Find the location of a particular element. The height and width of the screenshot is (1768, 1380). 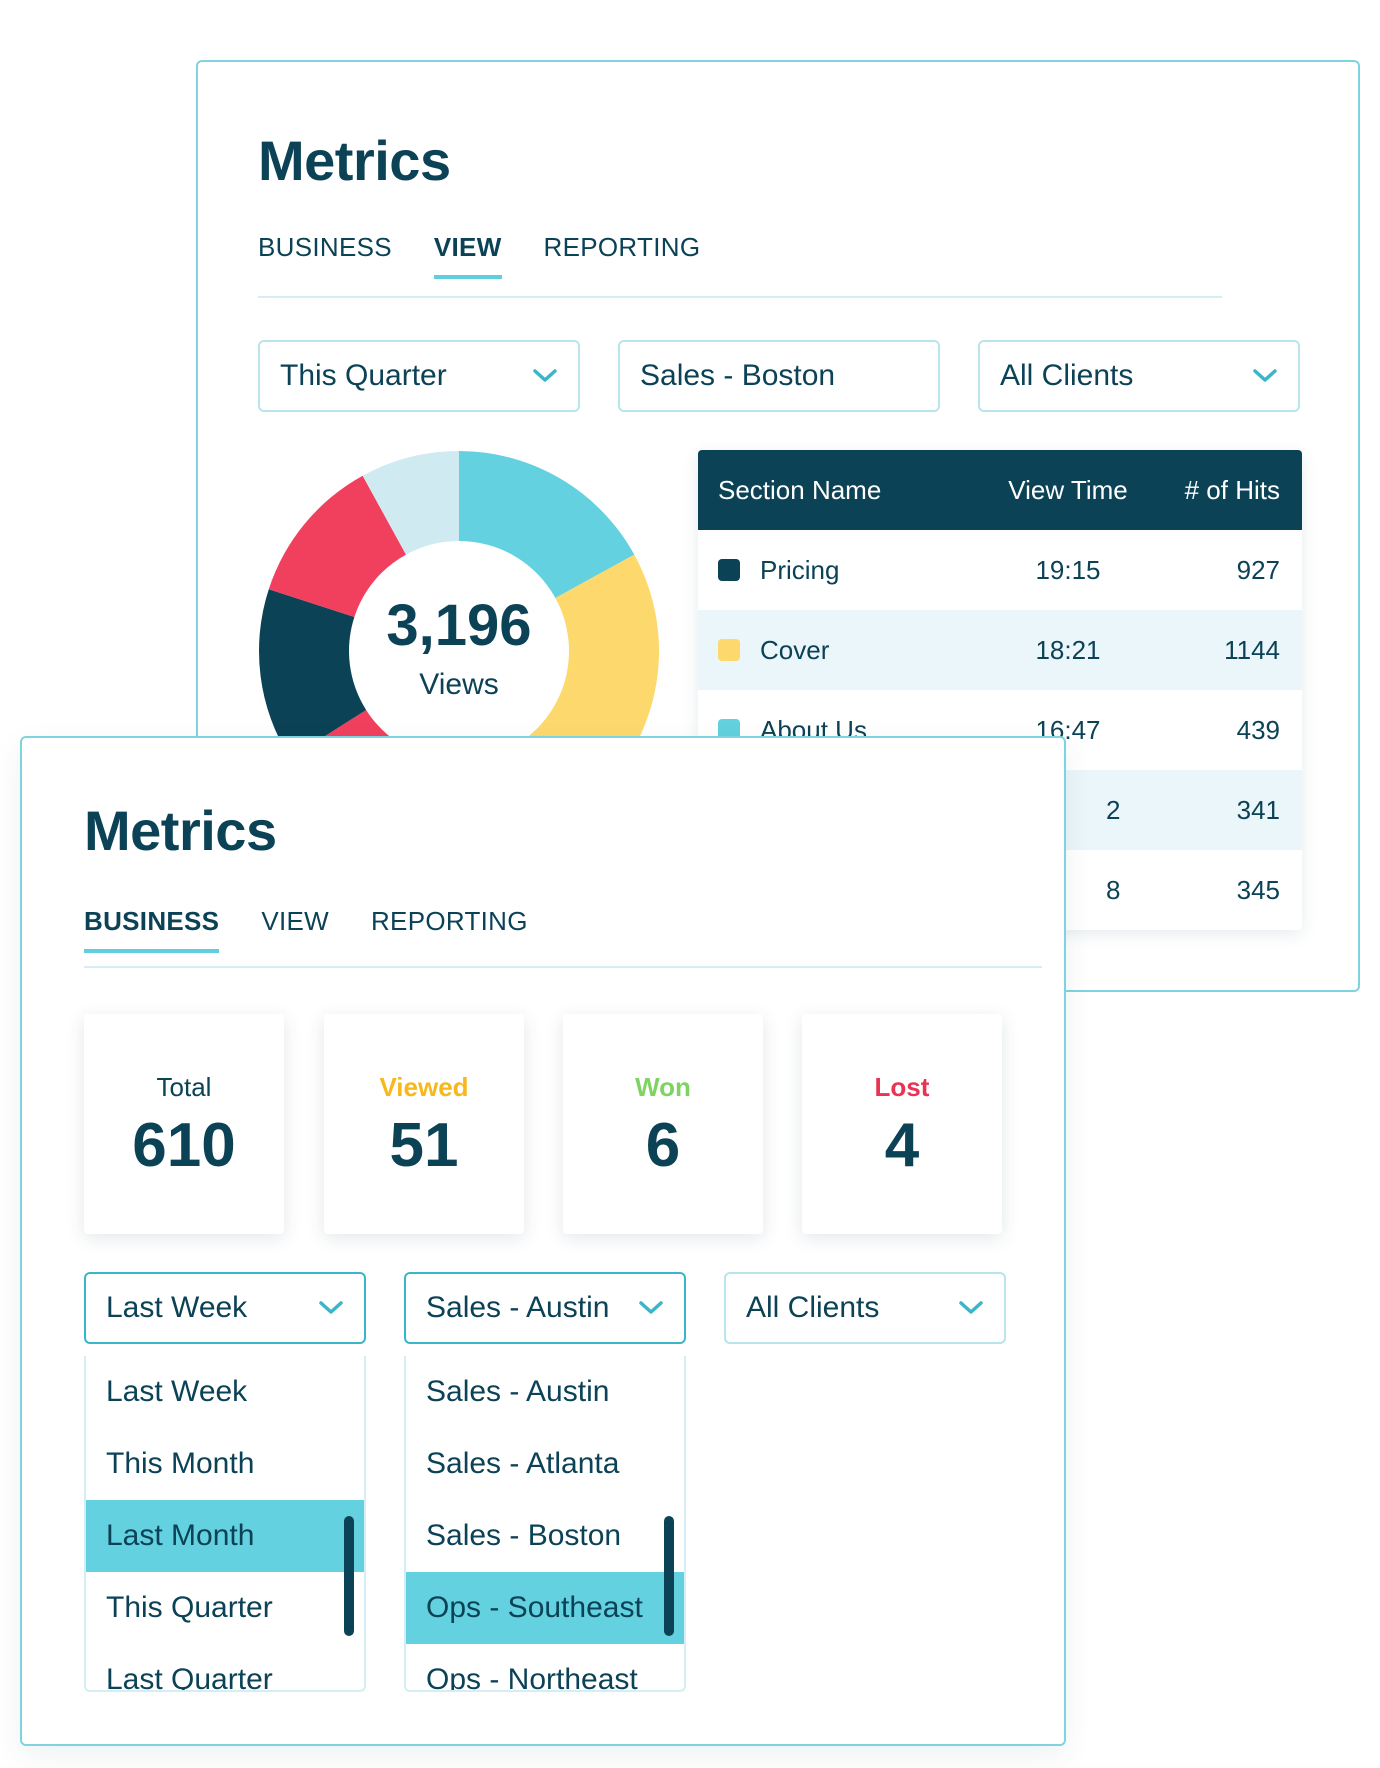

dropdown-option: This Month is located at coordinates (180, 1463).